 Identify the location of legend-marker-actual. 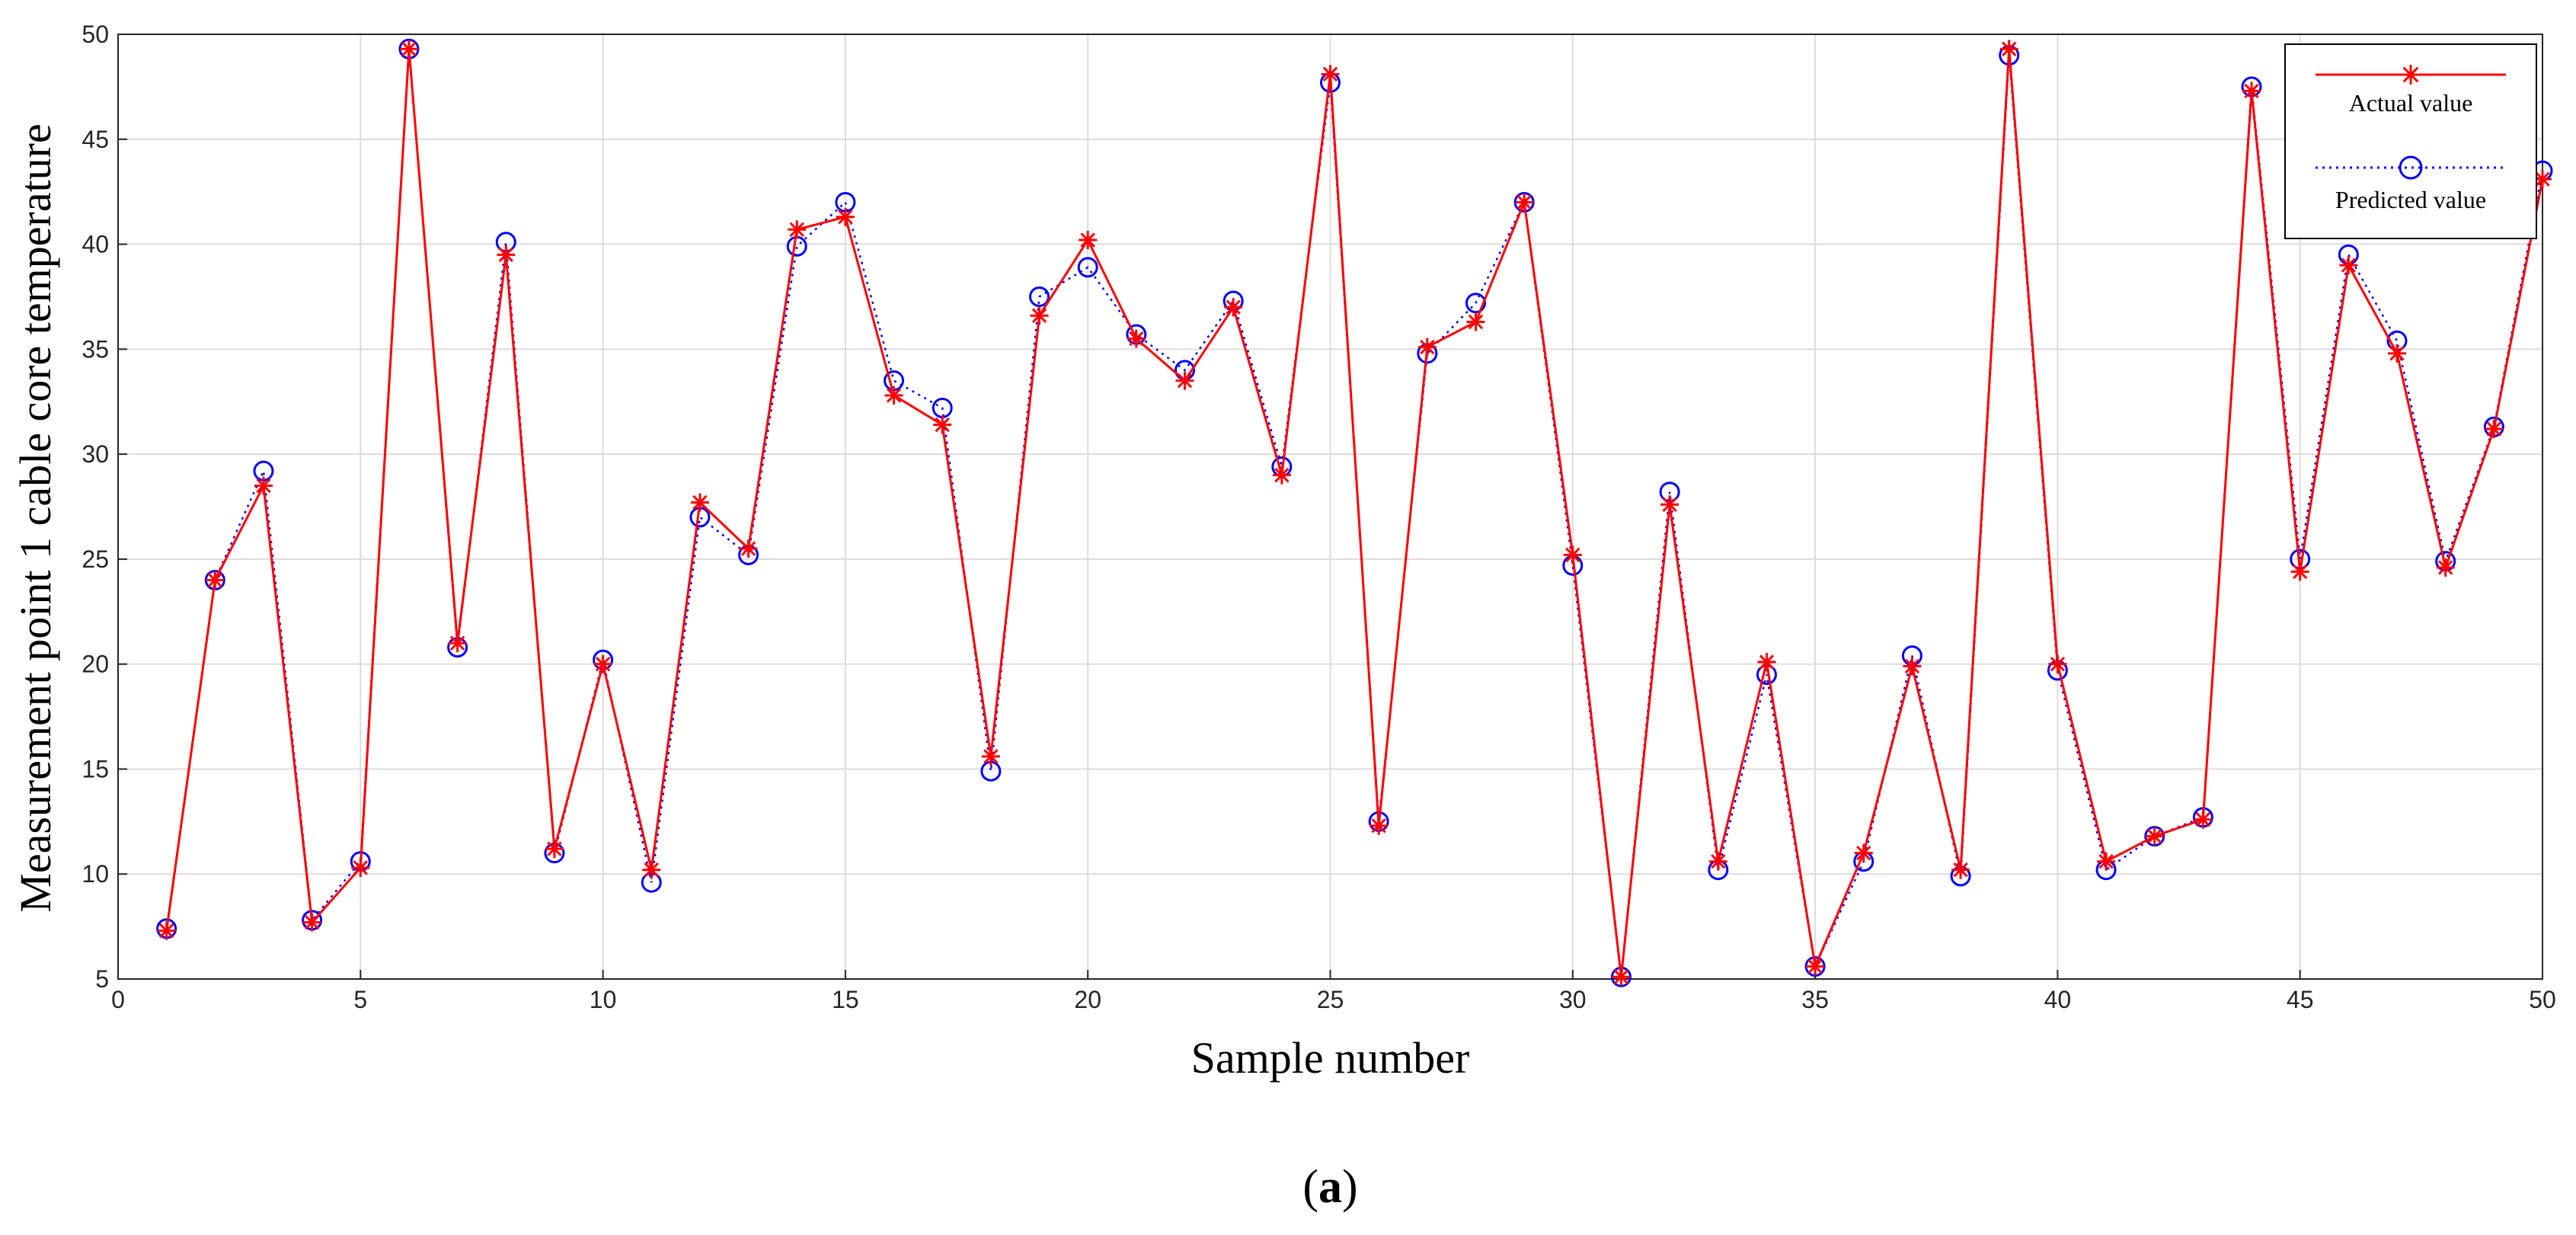
(2411, 75).